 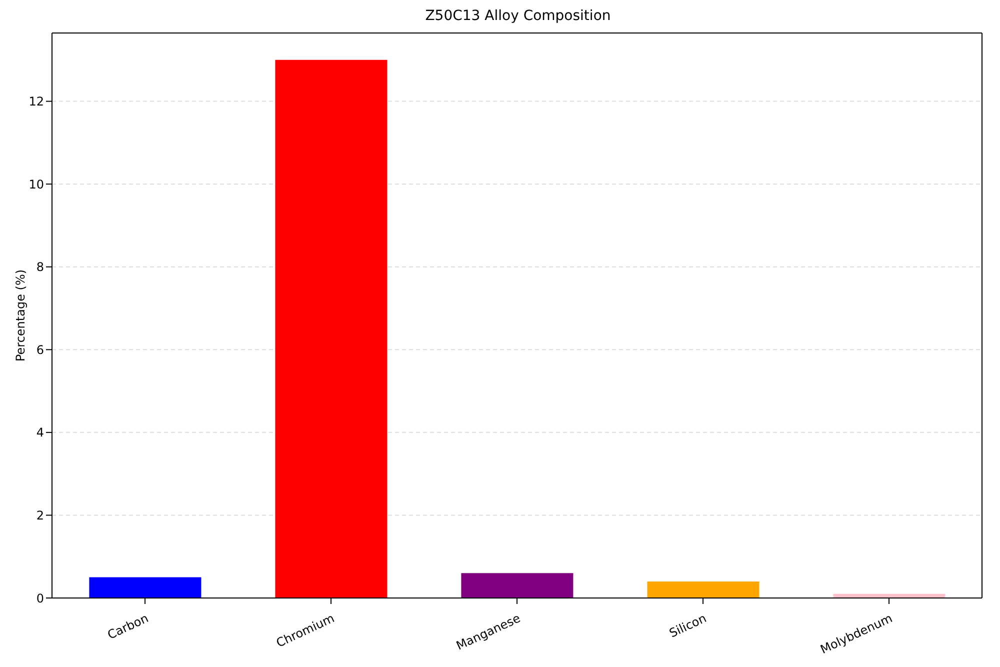 What do you see at coordinates (40, 598) in the screenshot?
I see `y-tick-label: 0` at bounding box center [40, 598].